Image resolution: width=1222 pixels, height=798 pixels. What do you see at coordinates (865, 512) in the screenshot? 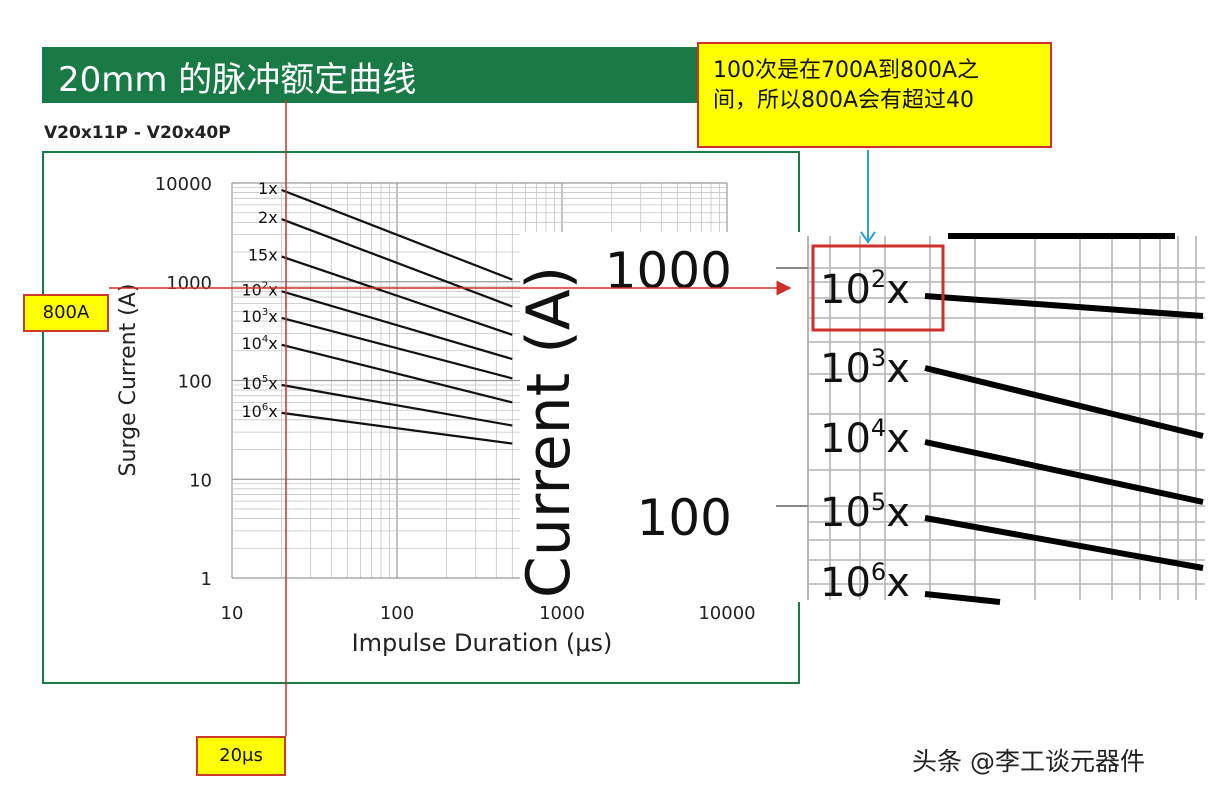
I see `inset-curve-label: 105x` at bounding box center [865, 512].